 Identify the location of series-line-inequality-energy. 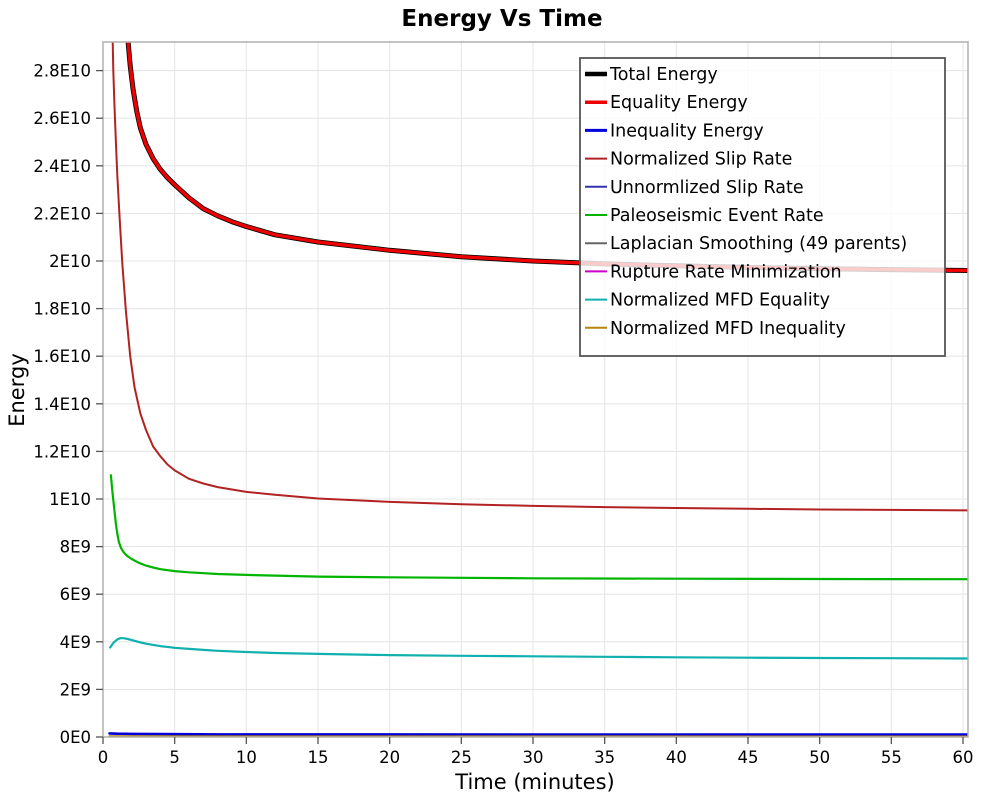
(538, 734).